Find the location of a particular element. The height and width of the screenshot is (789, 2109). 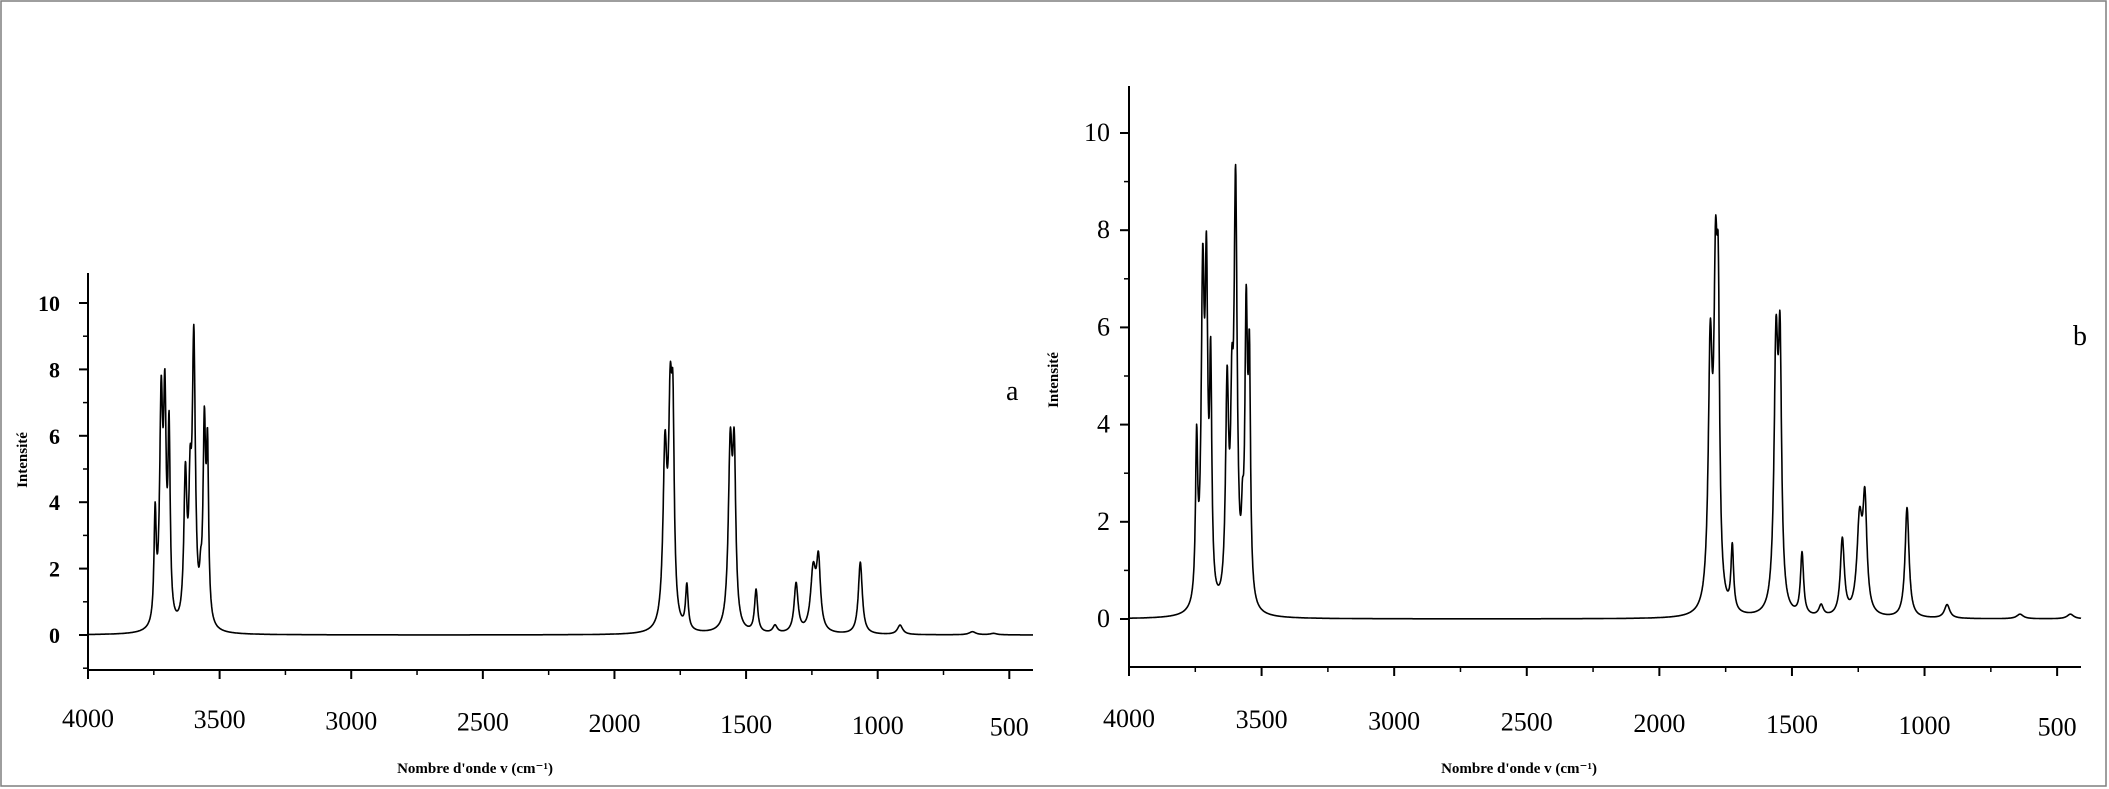

panel-label-a: a is located at coordinates (1012, 391).